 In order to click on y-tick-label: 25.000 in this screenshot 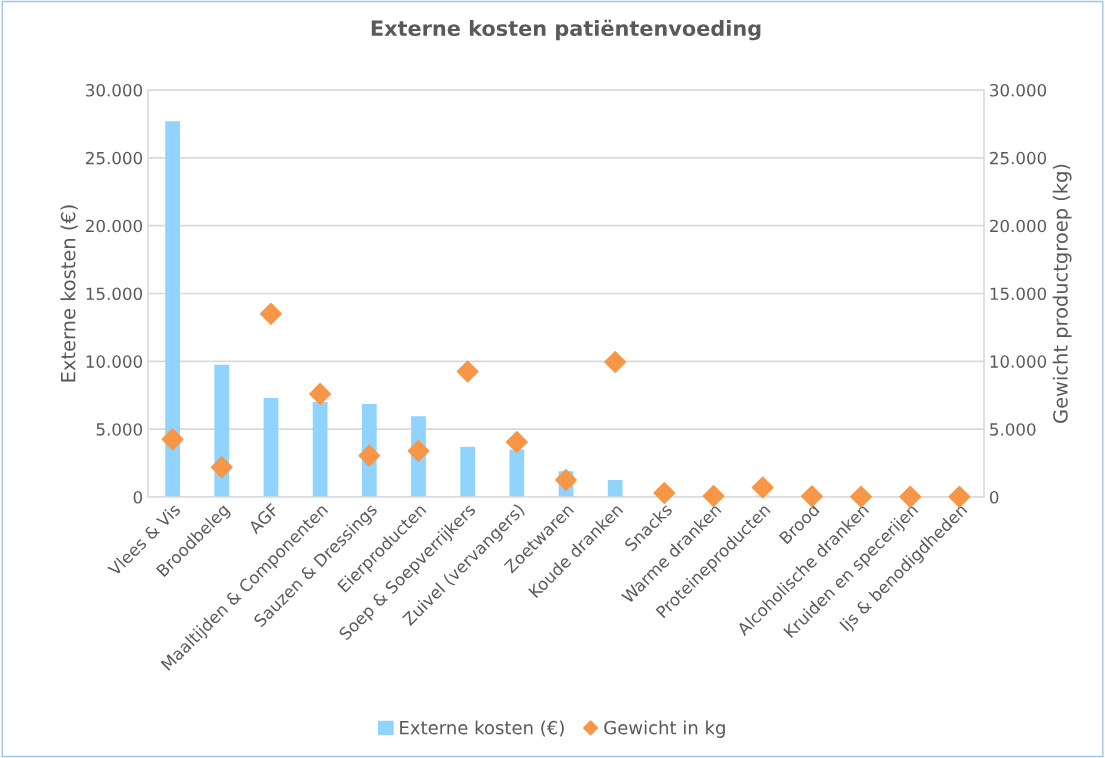, I will do `click(114, 158)`.